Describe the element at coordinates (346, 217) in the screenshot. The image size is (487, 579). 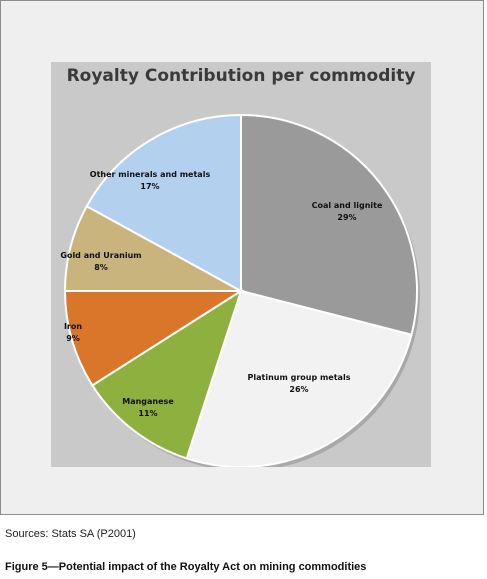
I see `slice-value-label: 29%` at that location.